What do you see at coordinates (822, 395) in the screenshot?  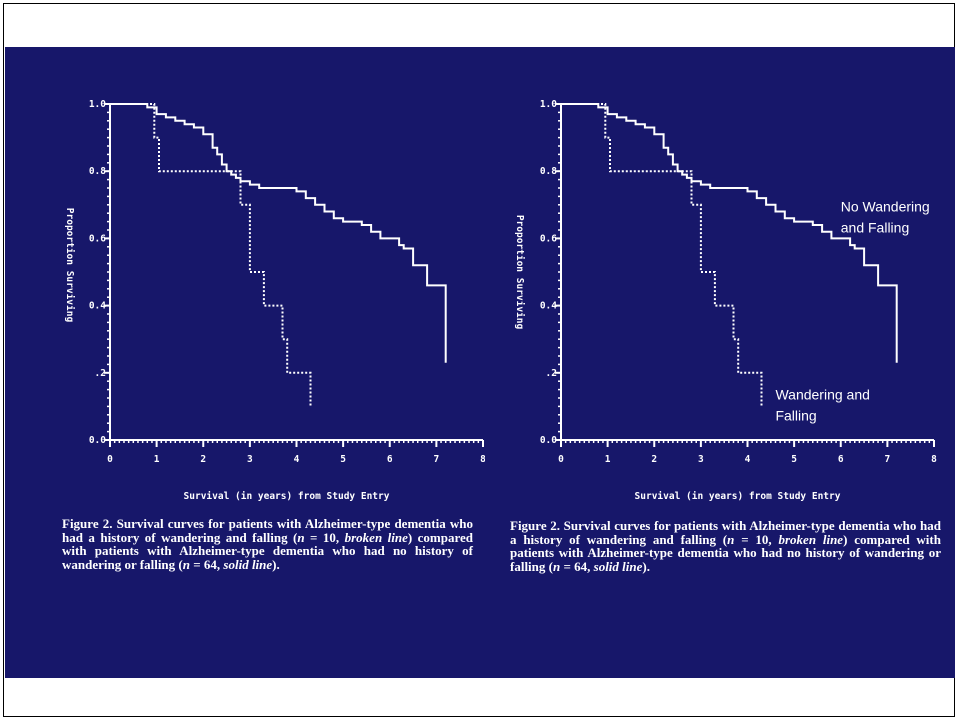 I see `annotation-line: Wandering and` at bounding box center [822, 395].